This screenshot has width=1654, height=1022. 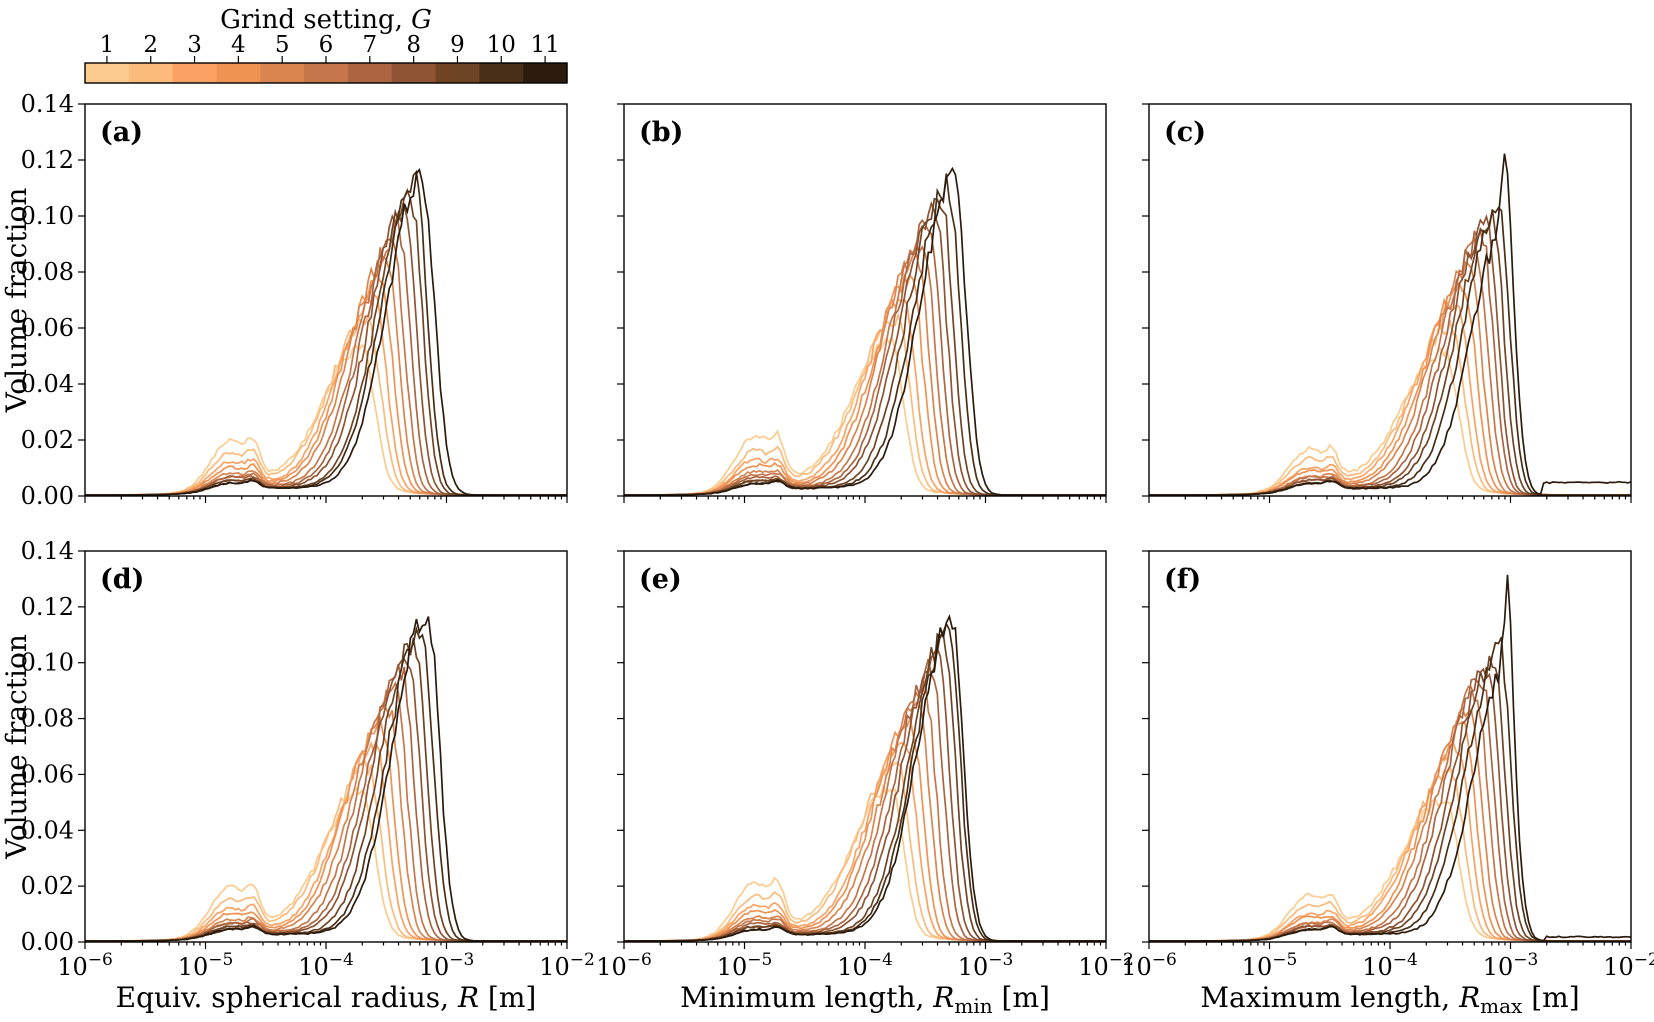 I want to click on colorbar-tick-label: 4, so click(x=238, y=45).